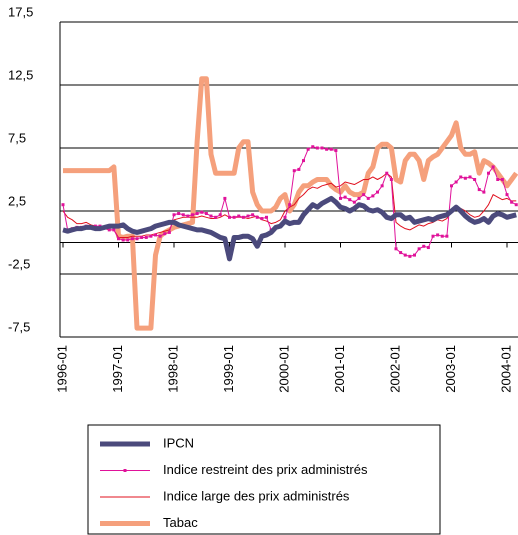  I want to click on legend-label: Tabac, so click(180, 522).